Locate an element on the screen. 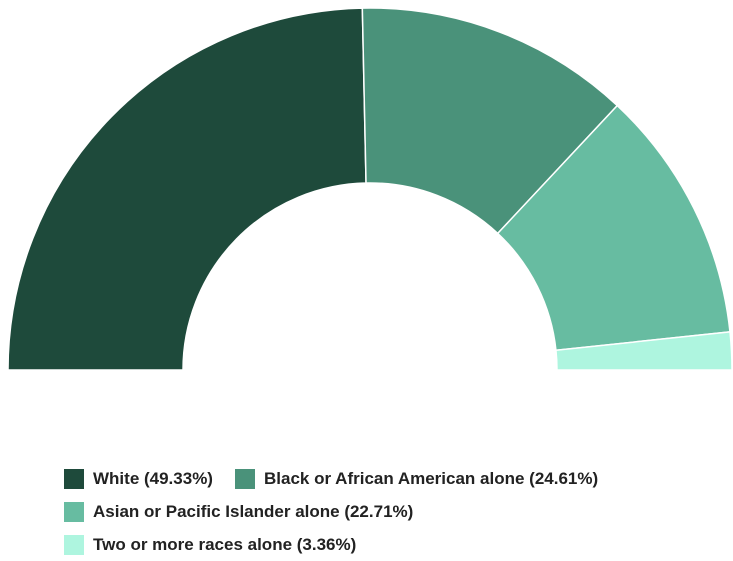 This screenshot has width=733, height=561. legend-swatch-asian is located at coordinates (74, 512).